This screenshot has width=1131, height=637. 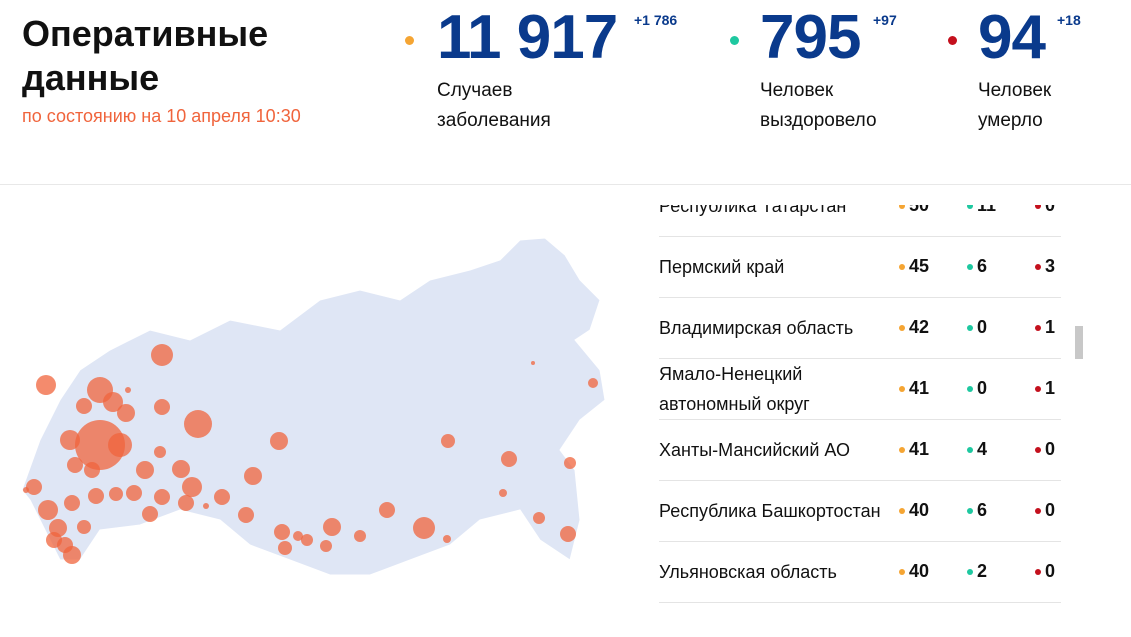 What do you see at coordinates (145, 55) in the screenshot?
I see `page-title: Оперативные данные` at bounding box center [145, 55].